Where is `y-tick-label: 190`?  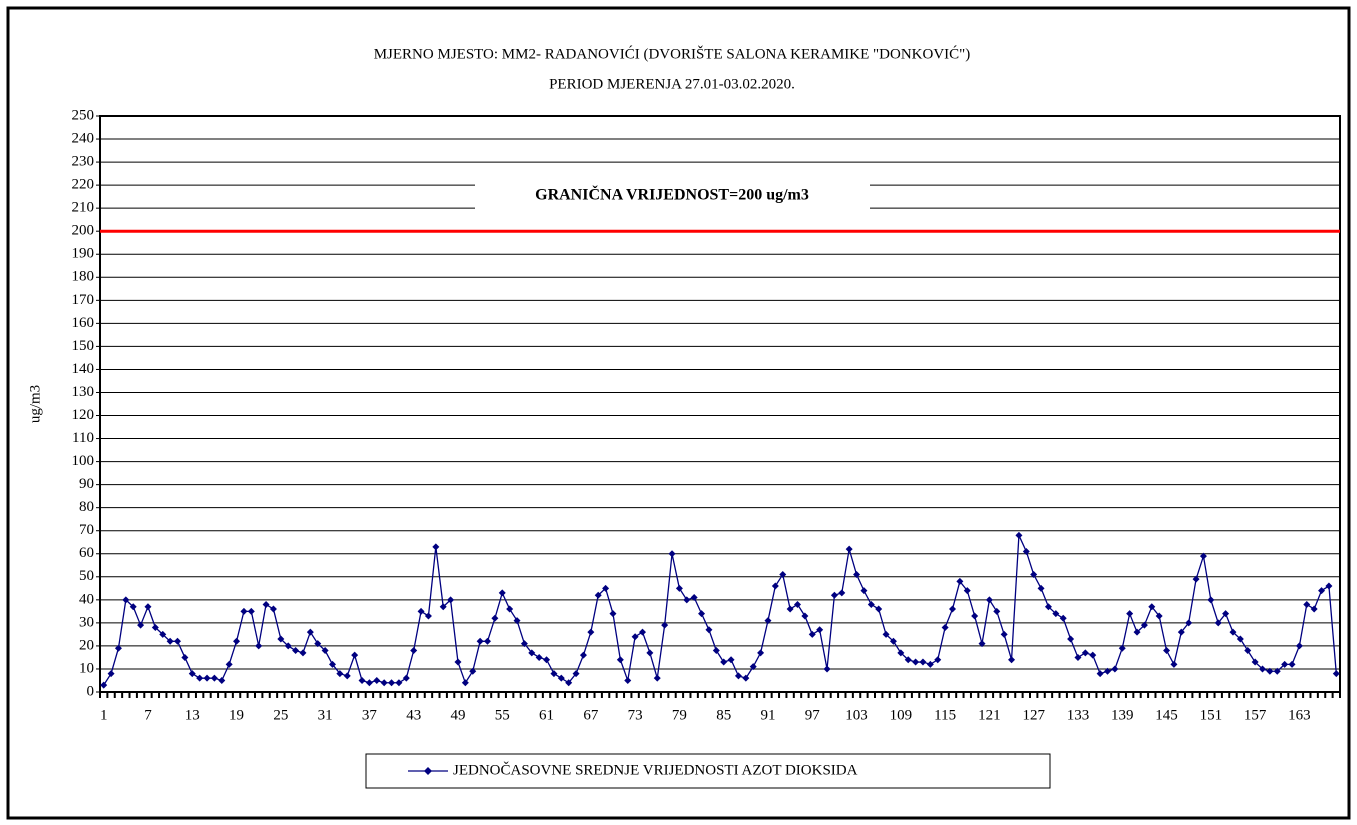
y-tick-label: 190 is located at coordinates (83, 254).